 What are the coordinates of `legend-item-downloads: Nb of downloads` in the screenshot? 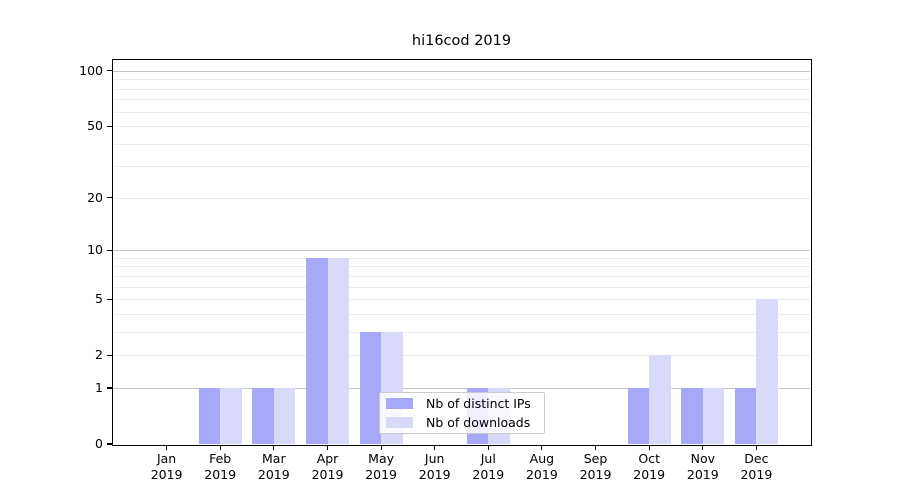 It's located at (465, 423).